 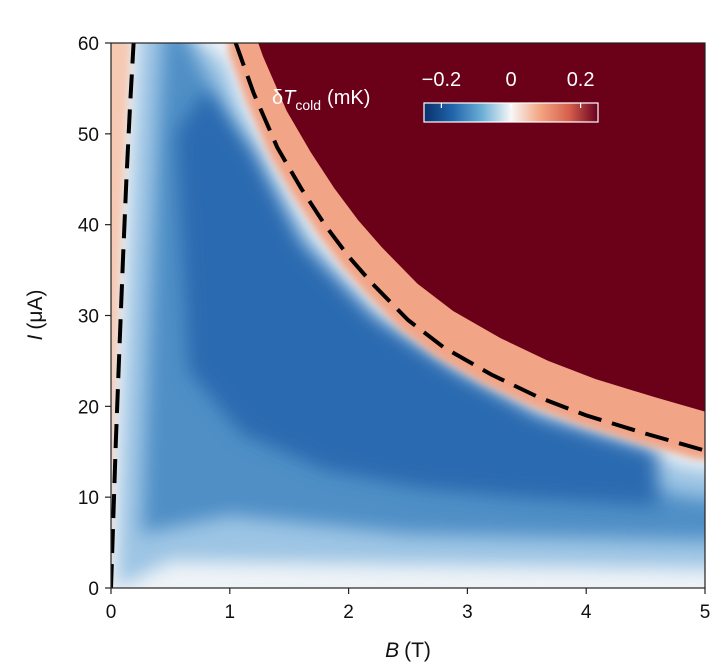 I want to click on x-axis-label: B (T), so click(x=408, y=650).